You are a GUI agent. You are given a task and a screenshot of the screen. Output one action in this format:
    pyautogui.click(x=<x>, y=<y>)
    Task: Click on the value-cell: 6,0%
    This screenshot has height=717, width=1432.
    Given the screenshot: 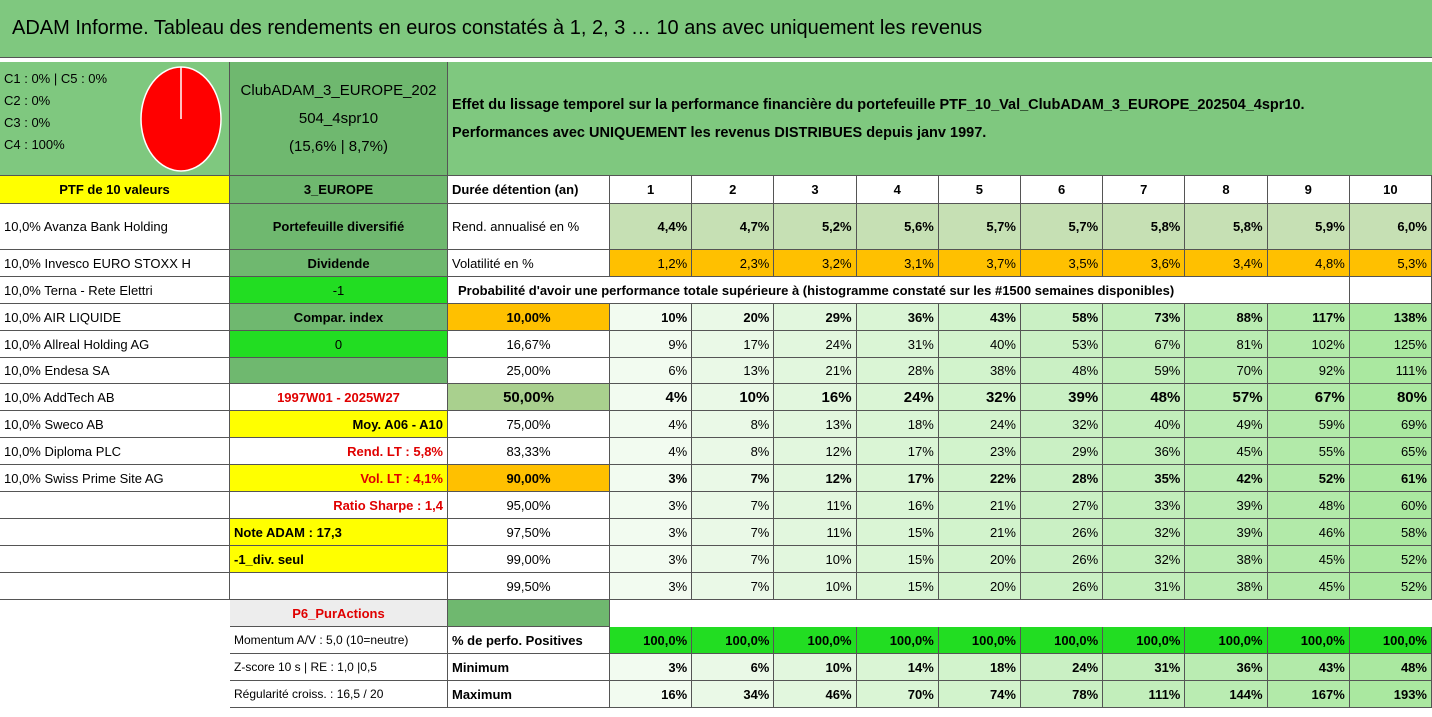 What is the action you would take?
    pyautogui.click(x=1390, y=227)
    